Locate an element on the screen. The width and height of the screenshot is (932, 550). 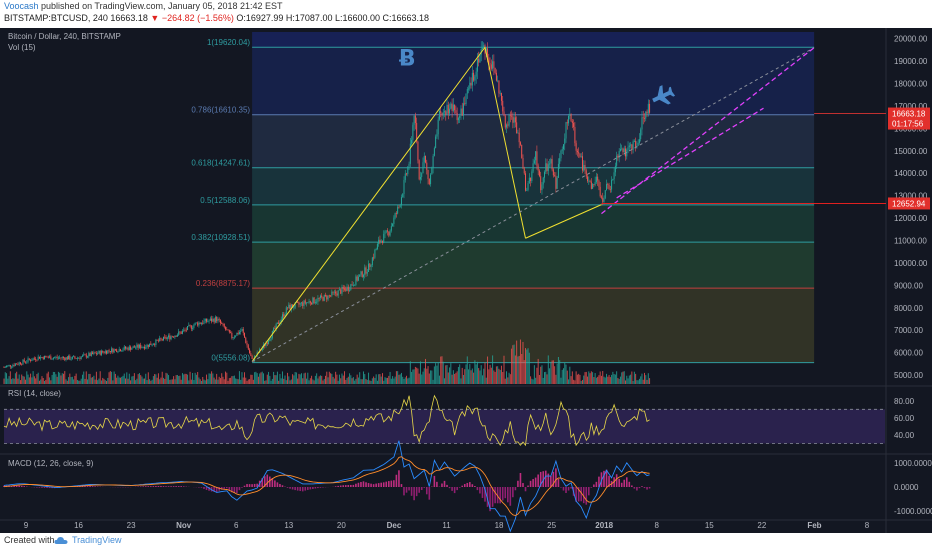
fib-zone is located at coordinates (533, 265).